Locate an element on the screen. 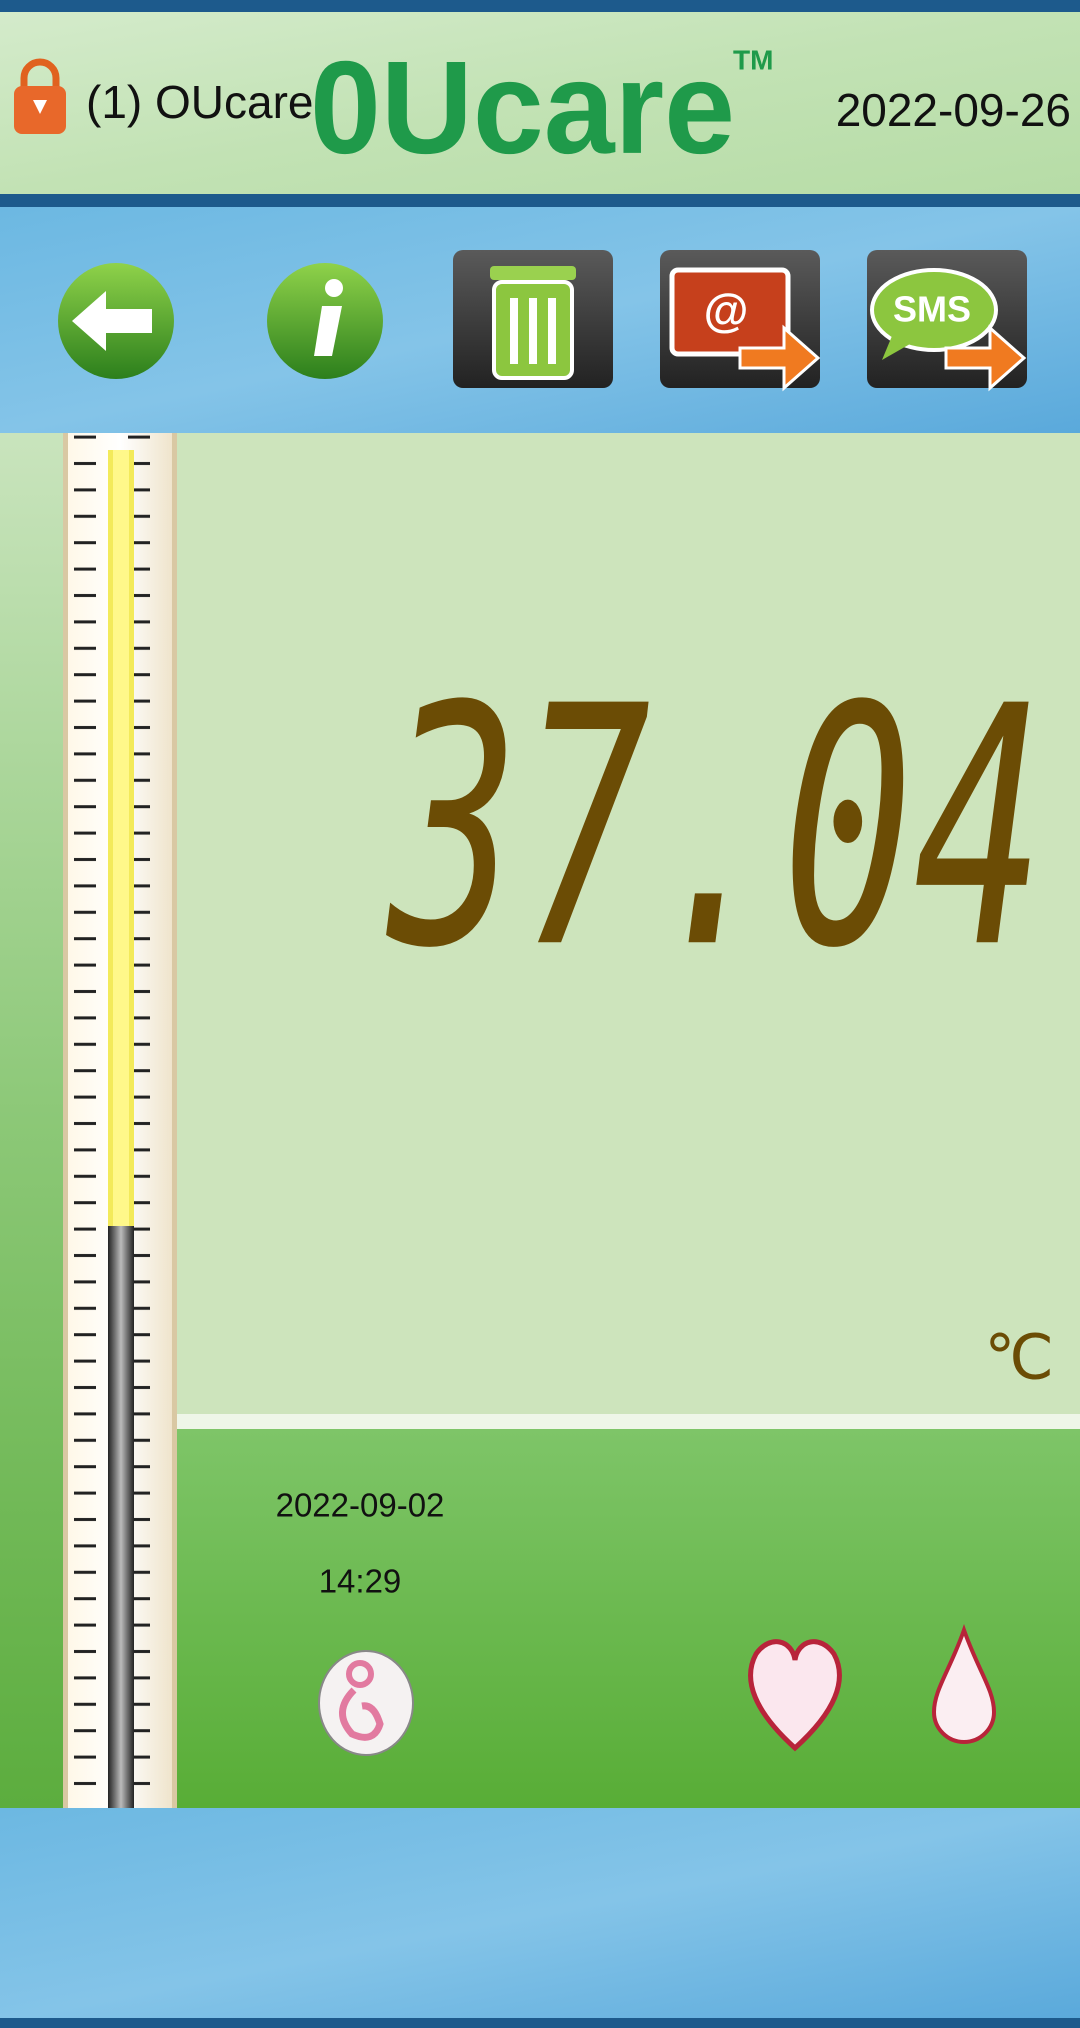 This screenshot has height=2028, width=1080. email-button: @ is located at coordinates (740, 321).